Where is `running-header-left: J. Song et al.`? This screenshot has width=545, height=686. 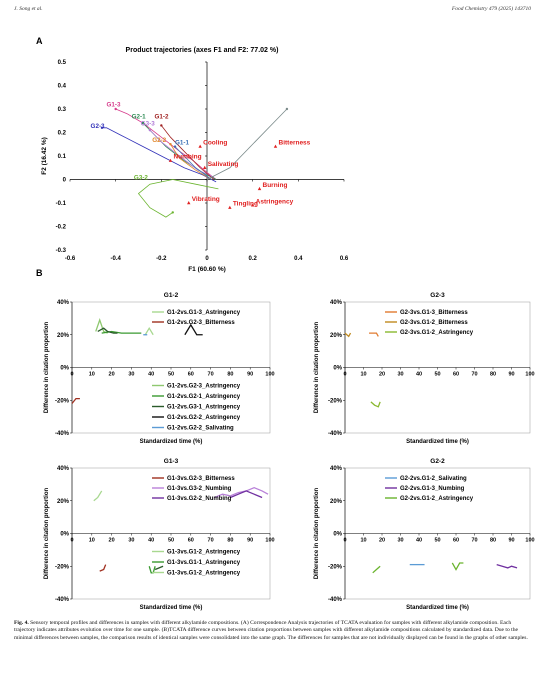
running-header-left: J. Song et al. is located at coordinates (28, 9).